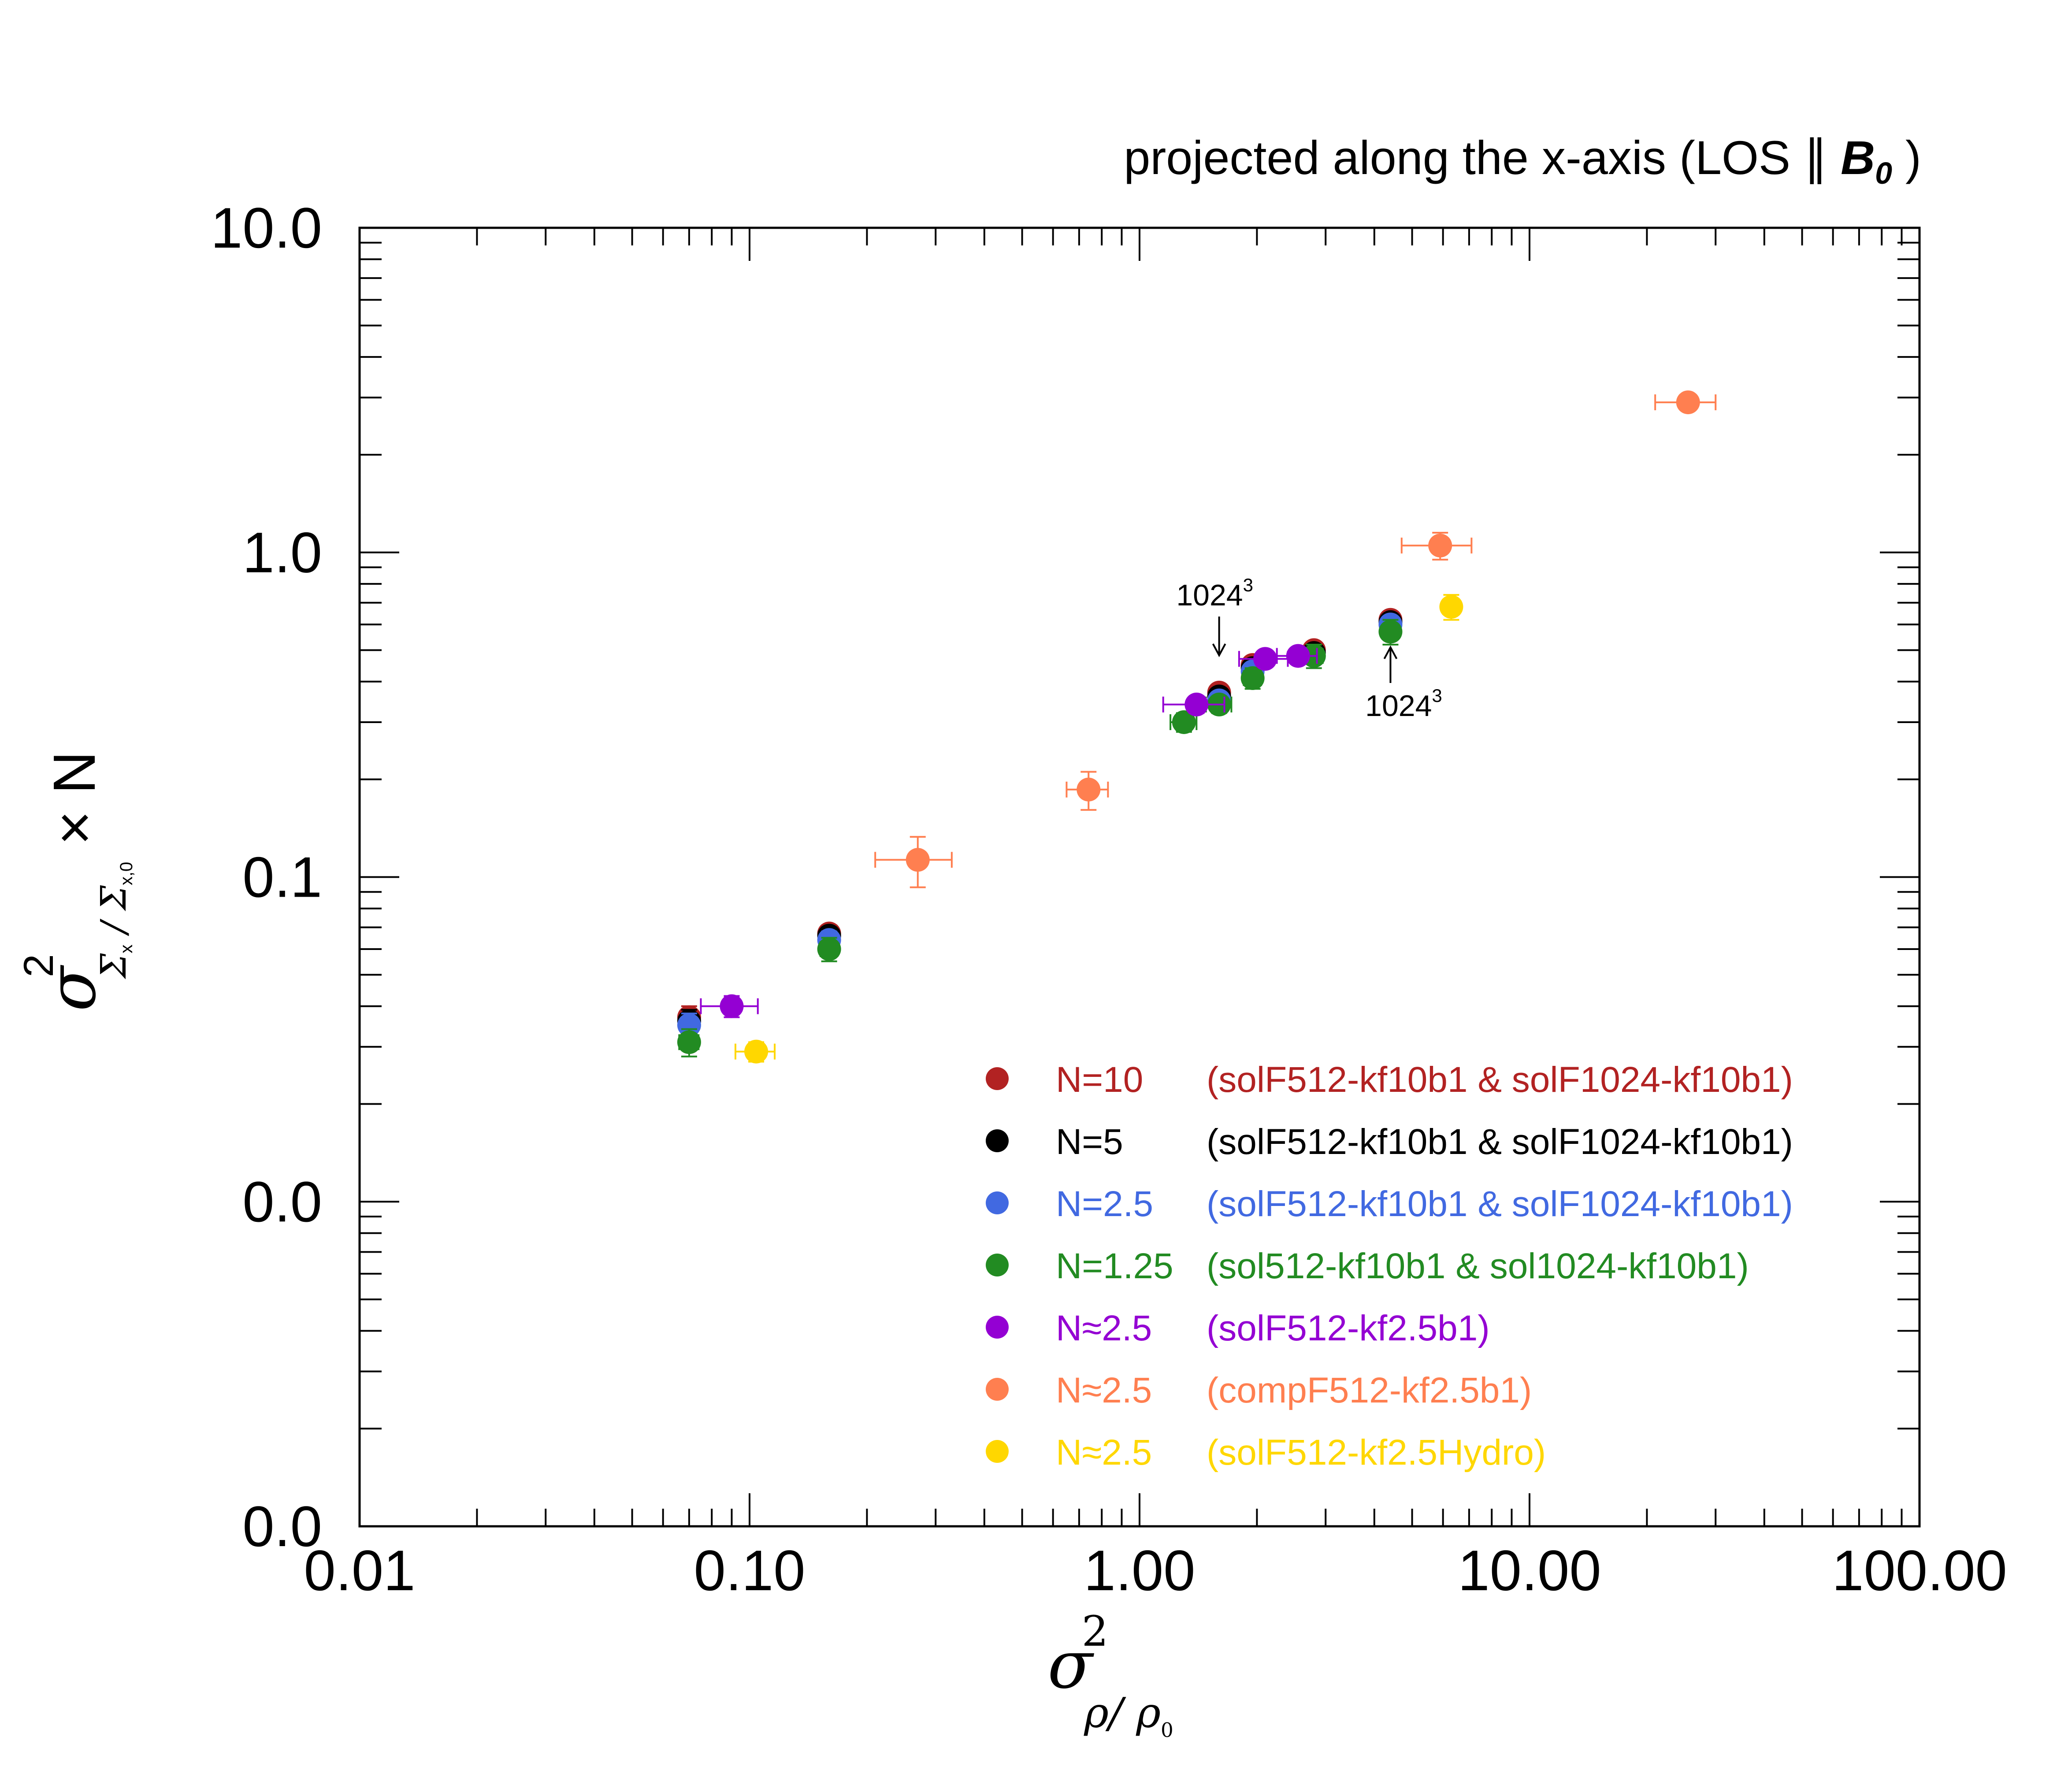 The height and width of the screenshot is (1792, 2068). Describe the element at coordinates (1105, 1204) in the screenshot. I see `legend-name: N=2.5` at that location.